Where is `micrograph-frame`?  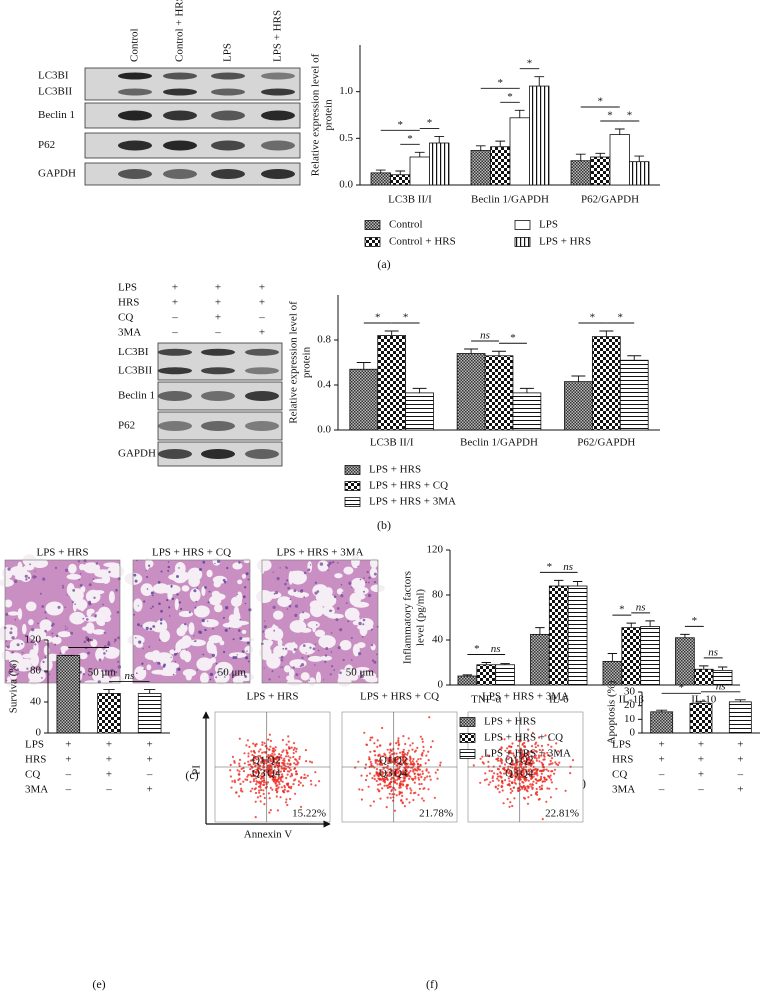 micrograph-frame is located at coordinates (191, 621).